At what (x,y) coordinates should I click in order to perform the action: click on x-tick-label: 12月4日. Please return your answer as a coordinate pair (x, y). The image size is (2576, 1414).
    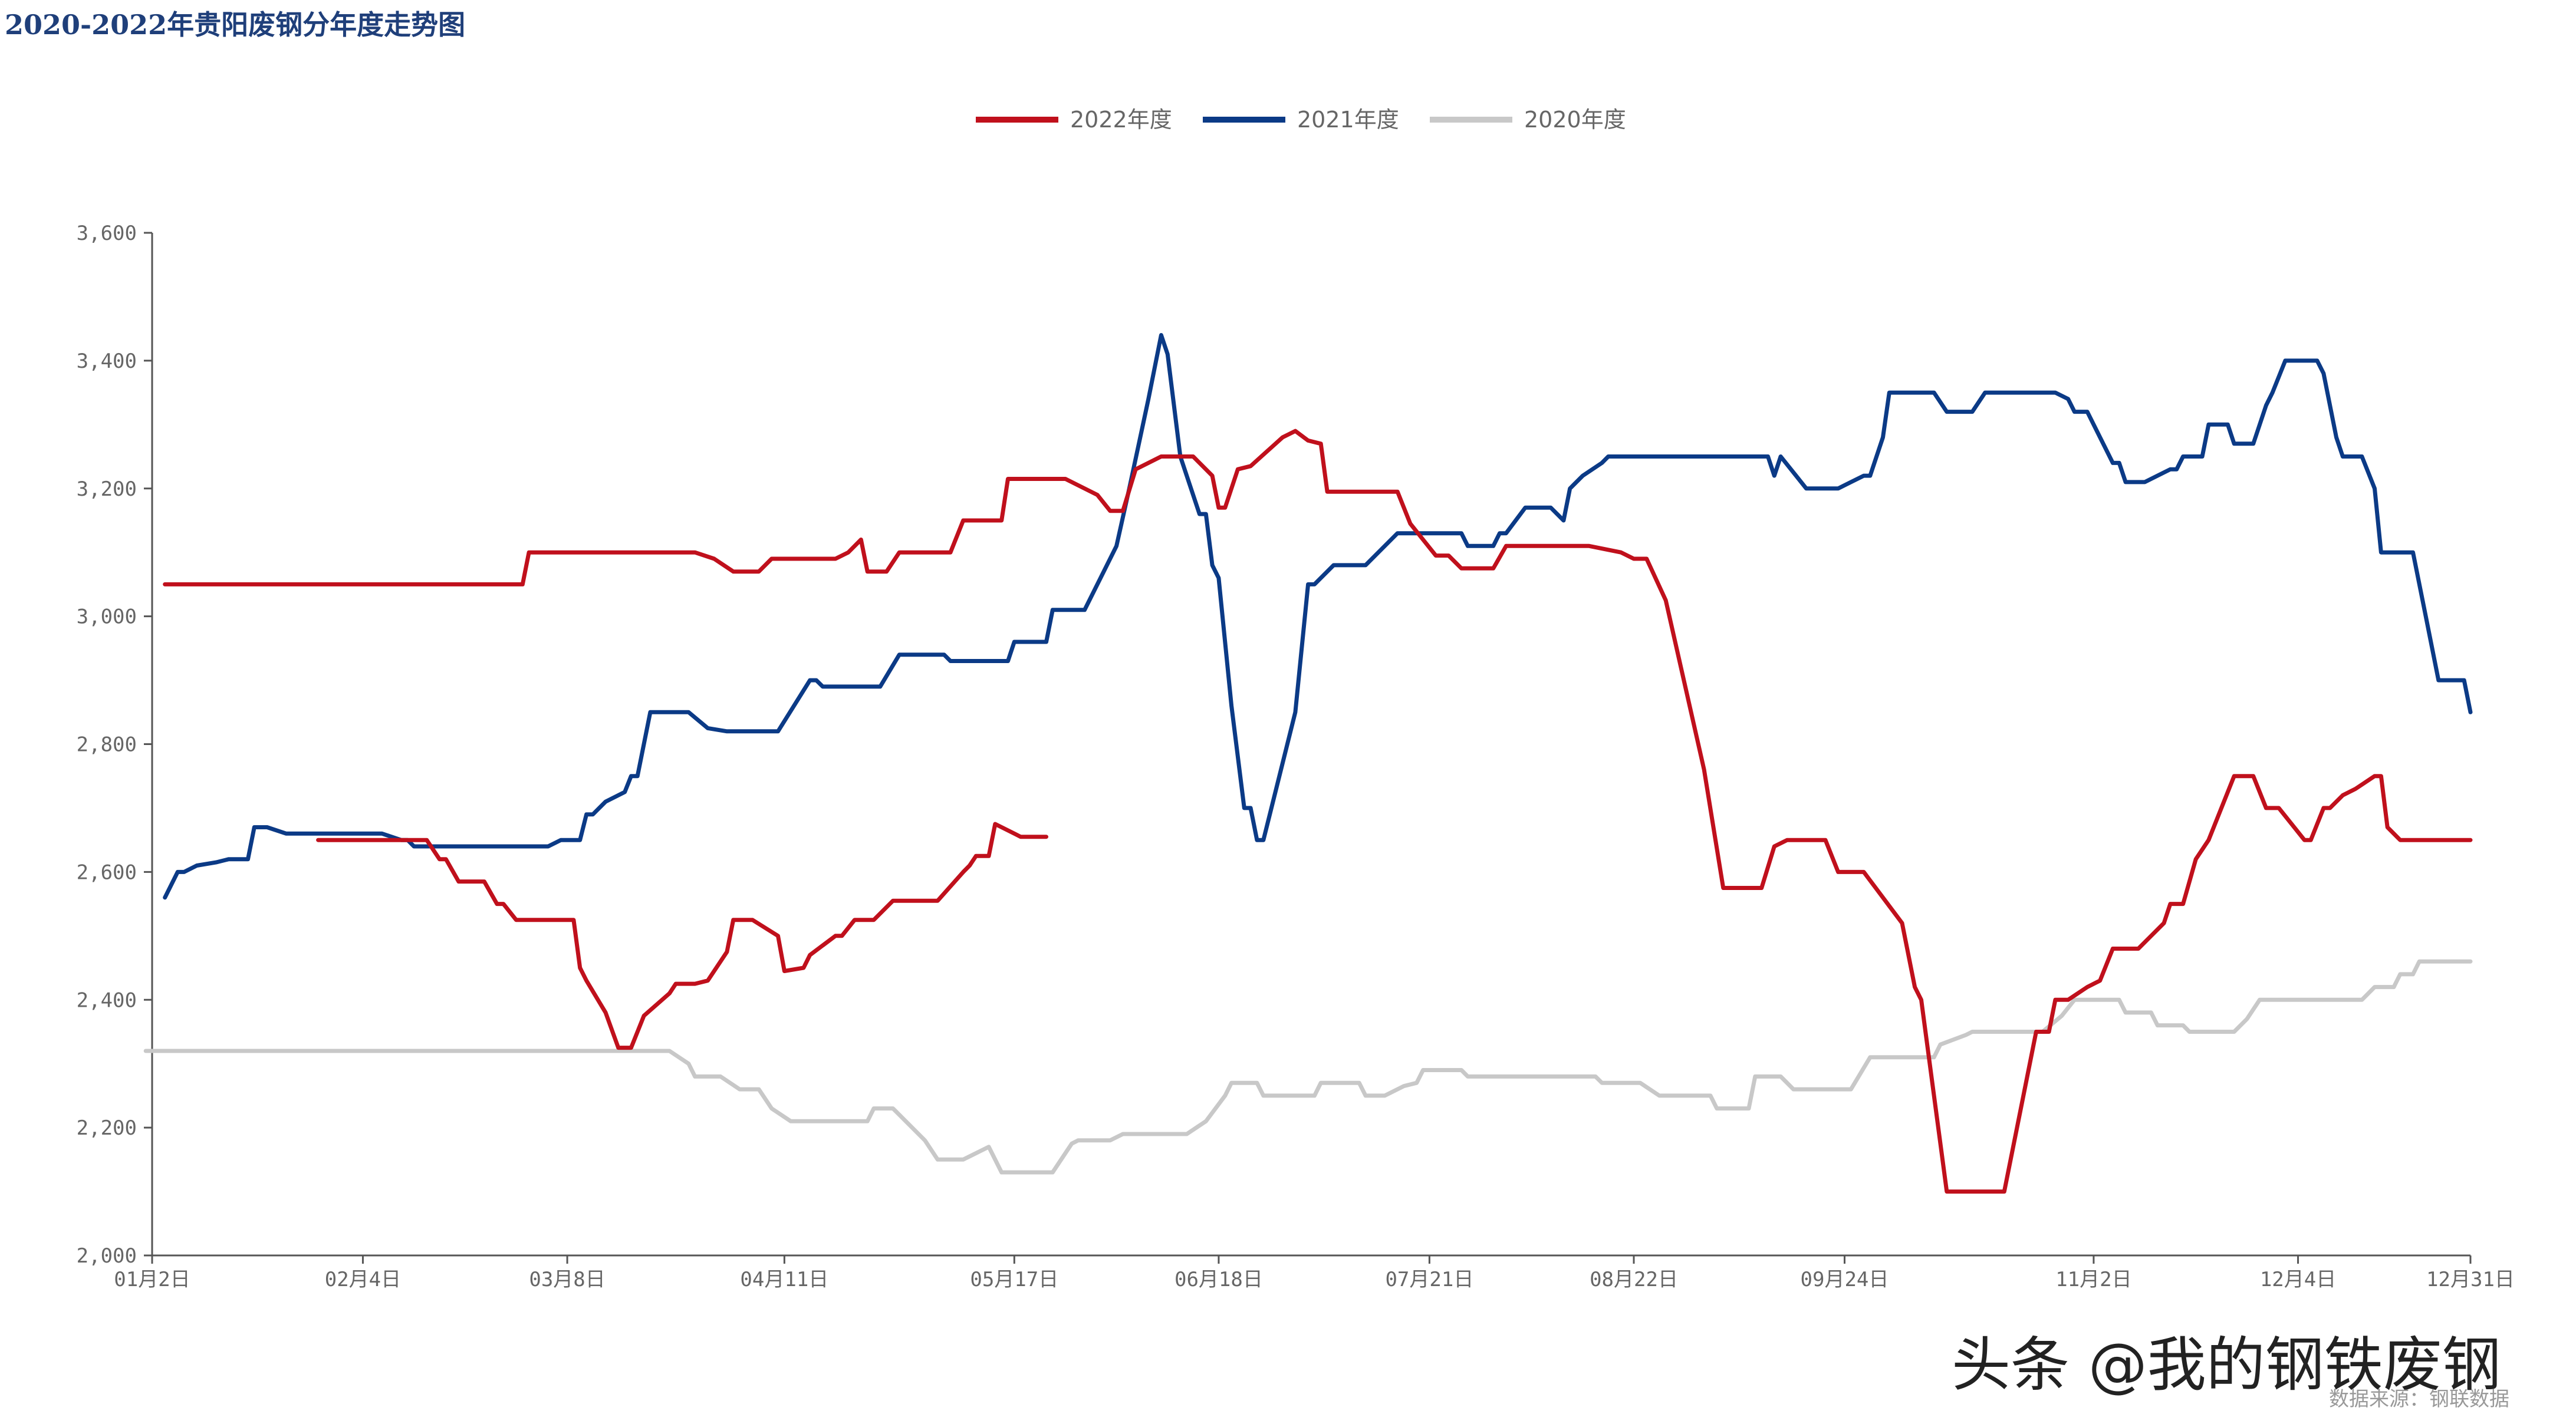
    Looking at the image, I should click on (2298, 1279).